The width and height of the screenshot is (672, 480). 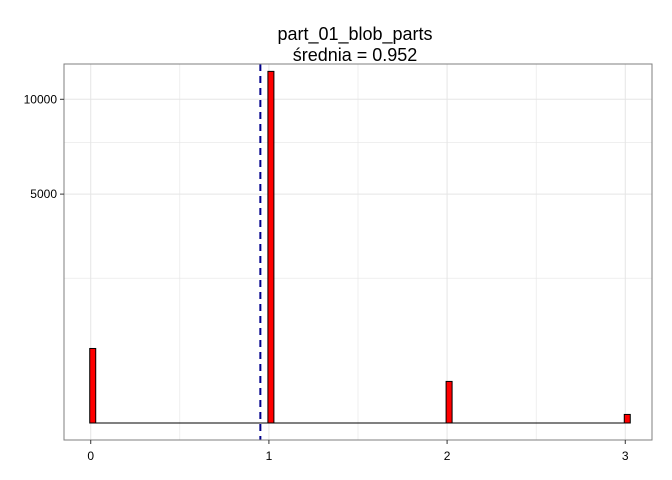 What do you see at coordinates (354, 34) in the screenshot?
I see `chart-title: part_01_blob_parts` at bounding box center [354, 34].